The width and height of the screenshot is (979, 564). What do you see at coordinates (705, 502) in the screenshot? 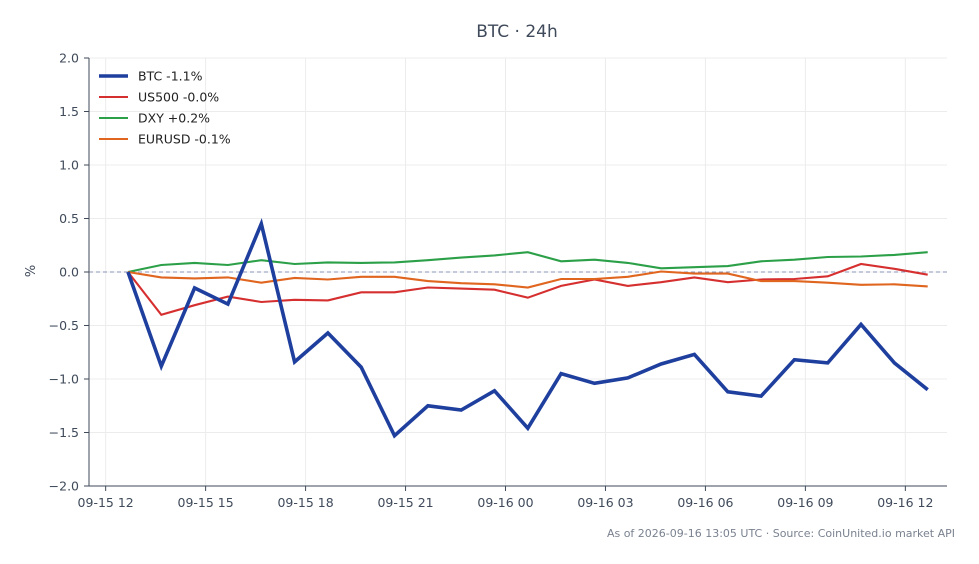
I see `x-tick-label: 09-16 06` at bounding box center [705, 502].